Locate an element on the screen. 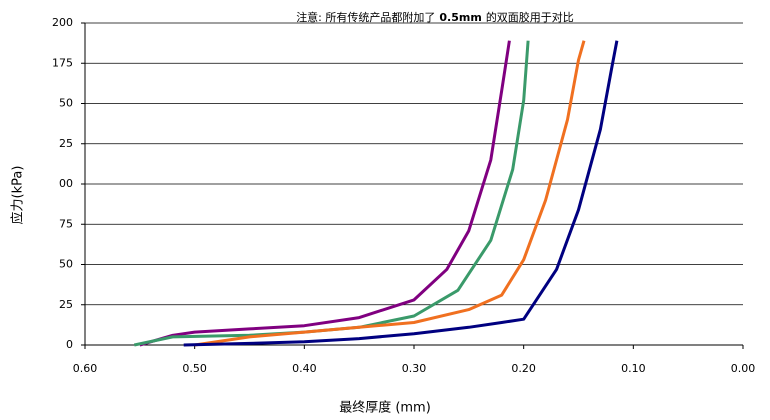 Image resolution: width=770 pixels, height=420 pixels. x-axis-label: 最终厚度 (mm) is located at coordinates (385, 408).